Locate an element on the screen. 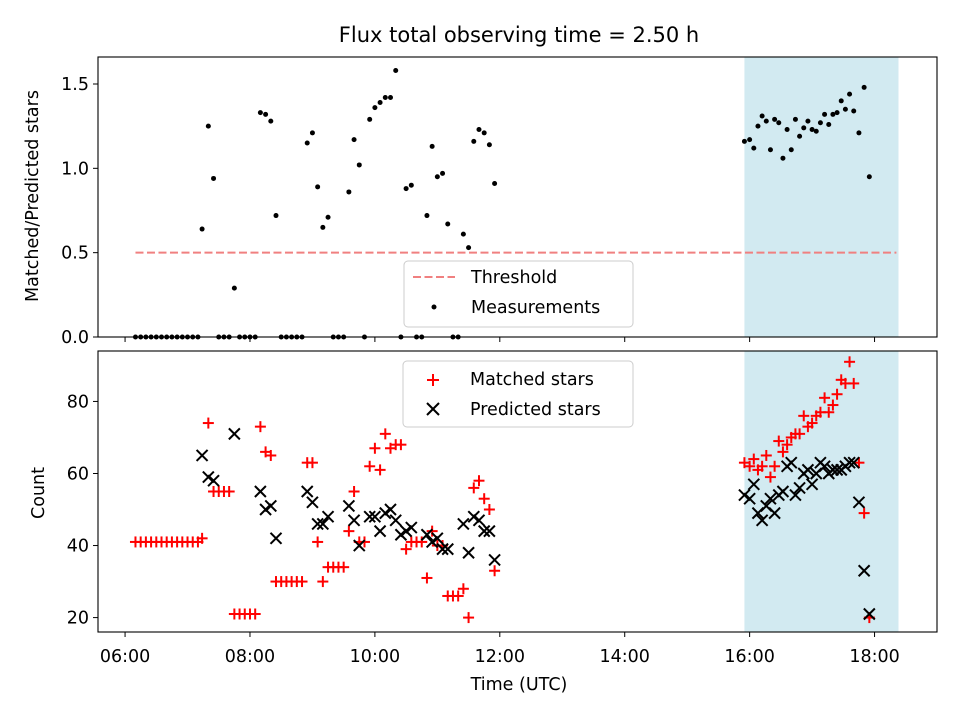  y-tick-label: 80 is located at coordinates (78, 402).